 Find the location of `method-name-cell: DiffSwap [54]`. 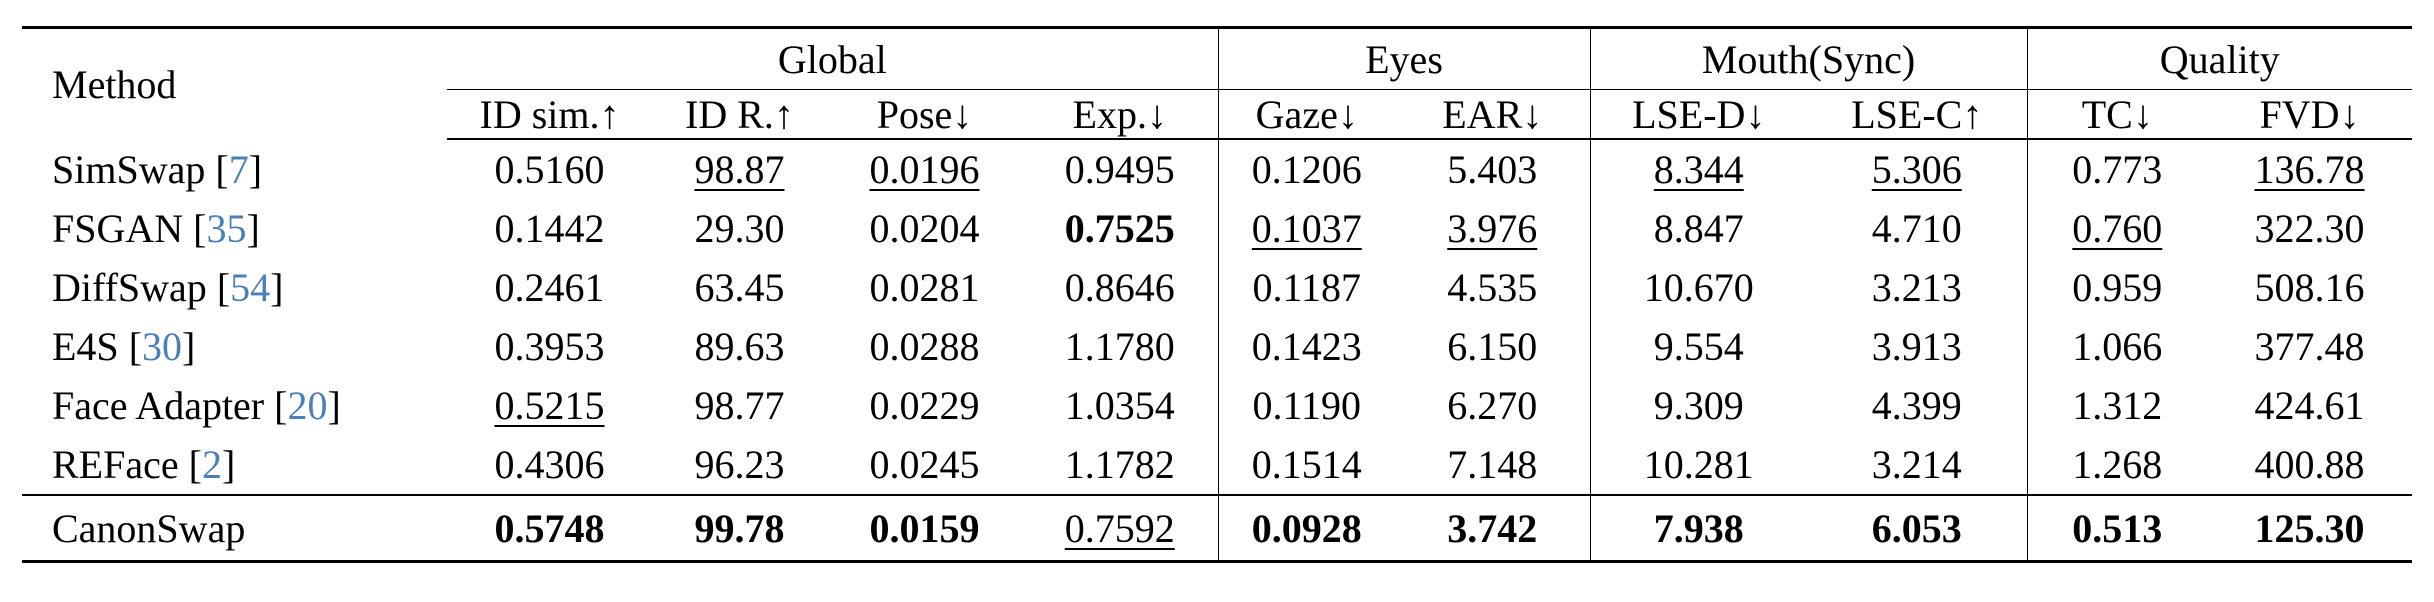

method-name-cell: DiffSwap [54] is located at coordinates (168, 287).